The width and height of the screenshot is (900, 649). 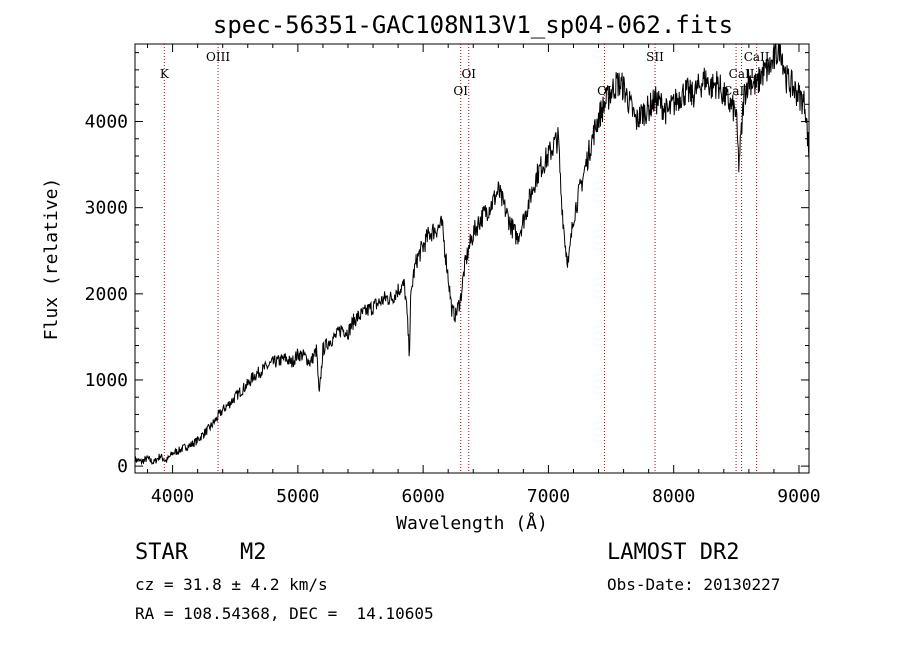 What do you see at coordinates (694, 584) in the screenshot?
I see `obs-date: Obs-Date: 20130227` at bounding box center [694, 584].